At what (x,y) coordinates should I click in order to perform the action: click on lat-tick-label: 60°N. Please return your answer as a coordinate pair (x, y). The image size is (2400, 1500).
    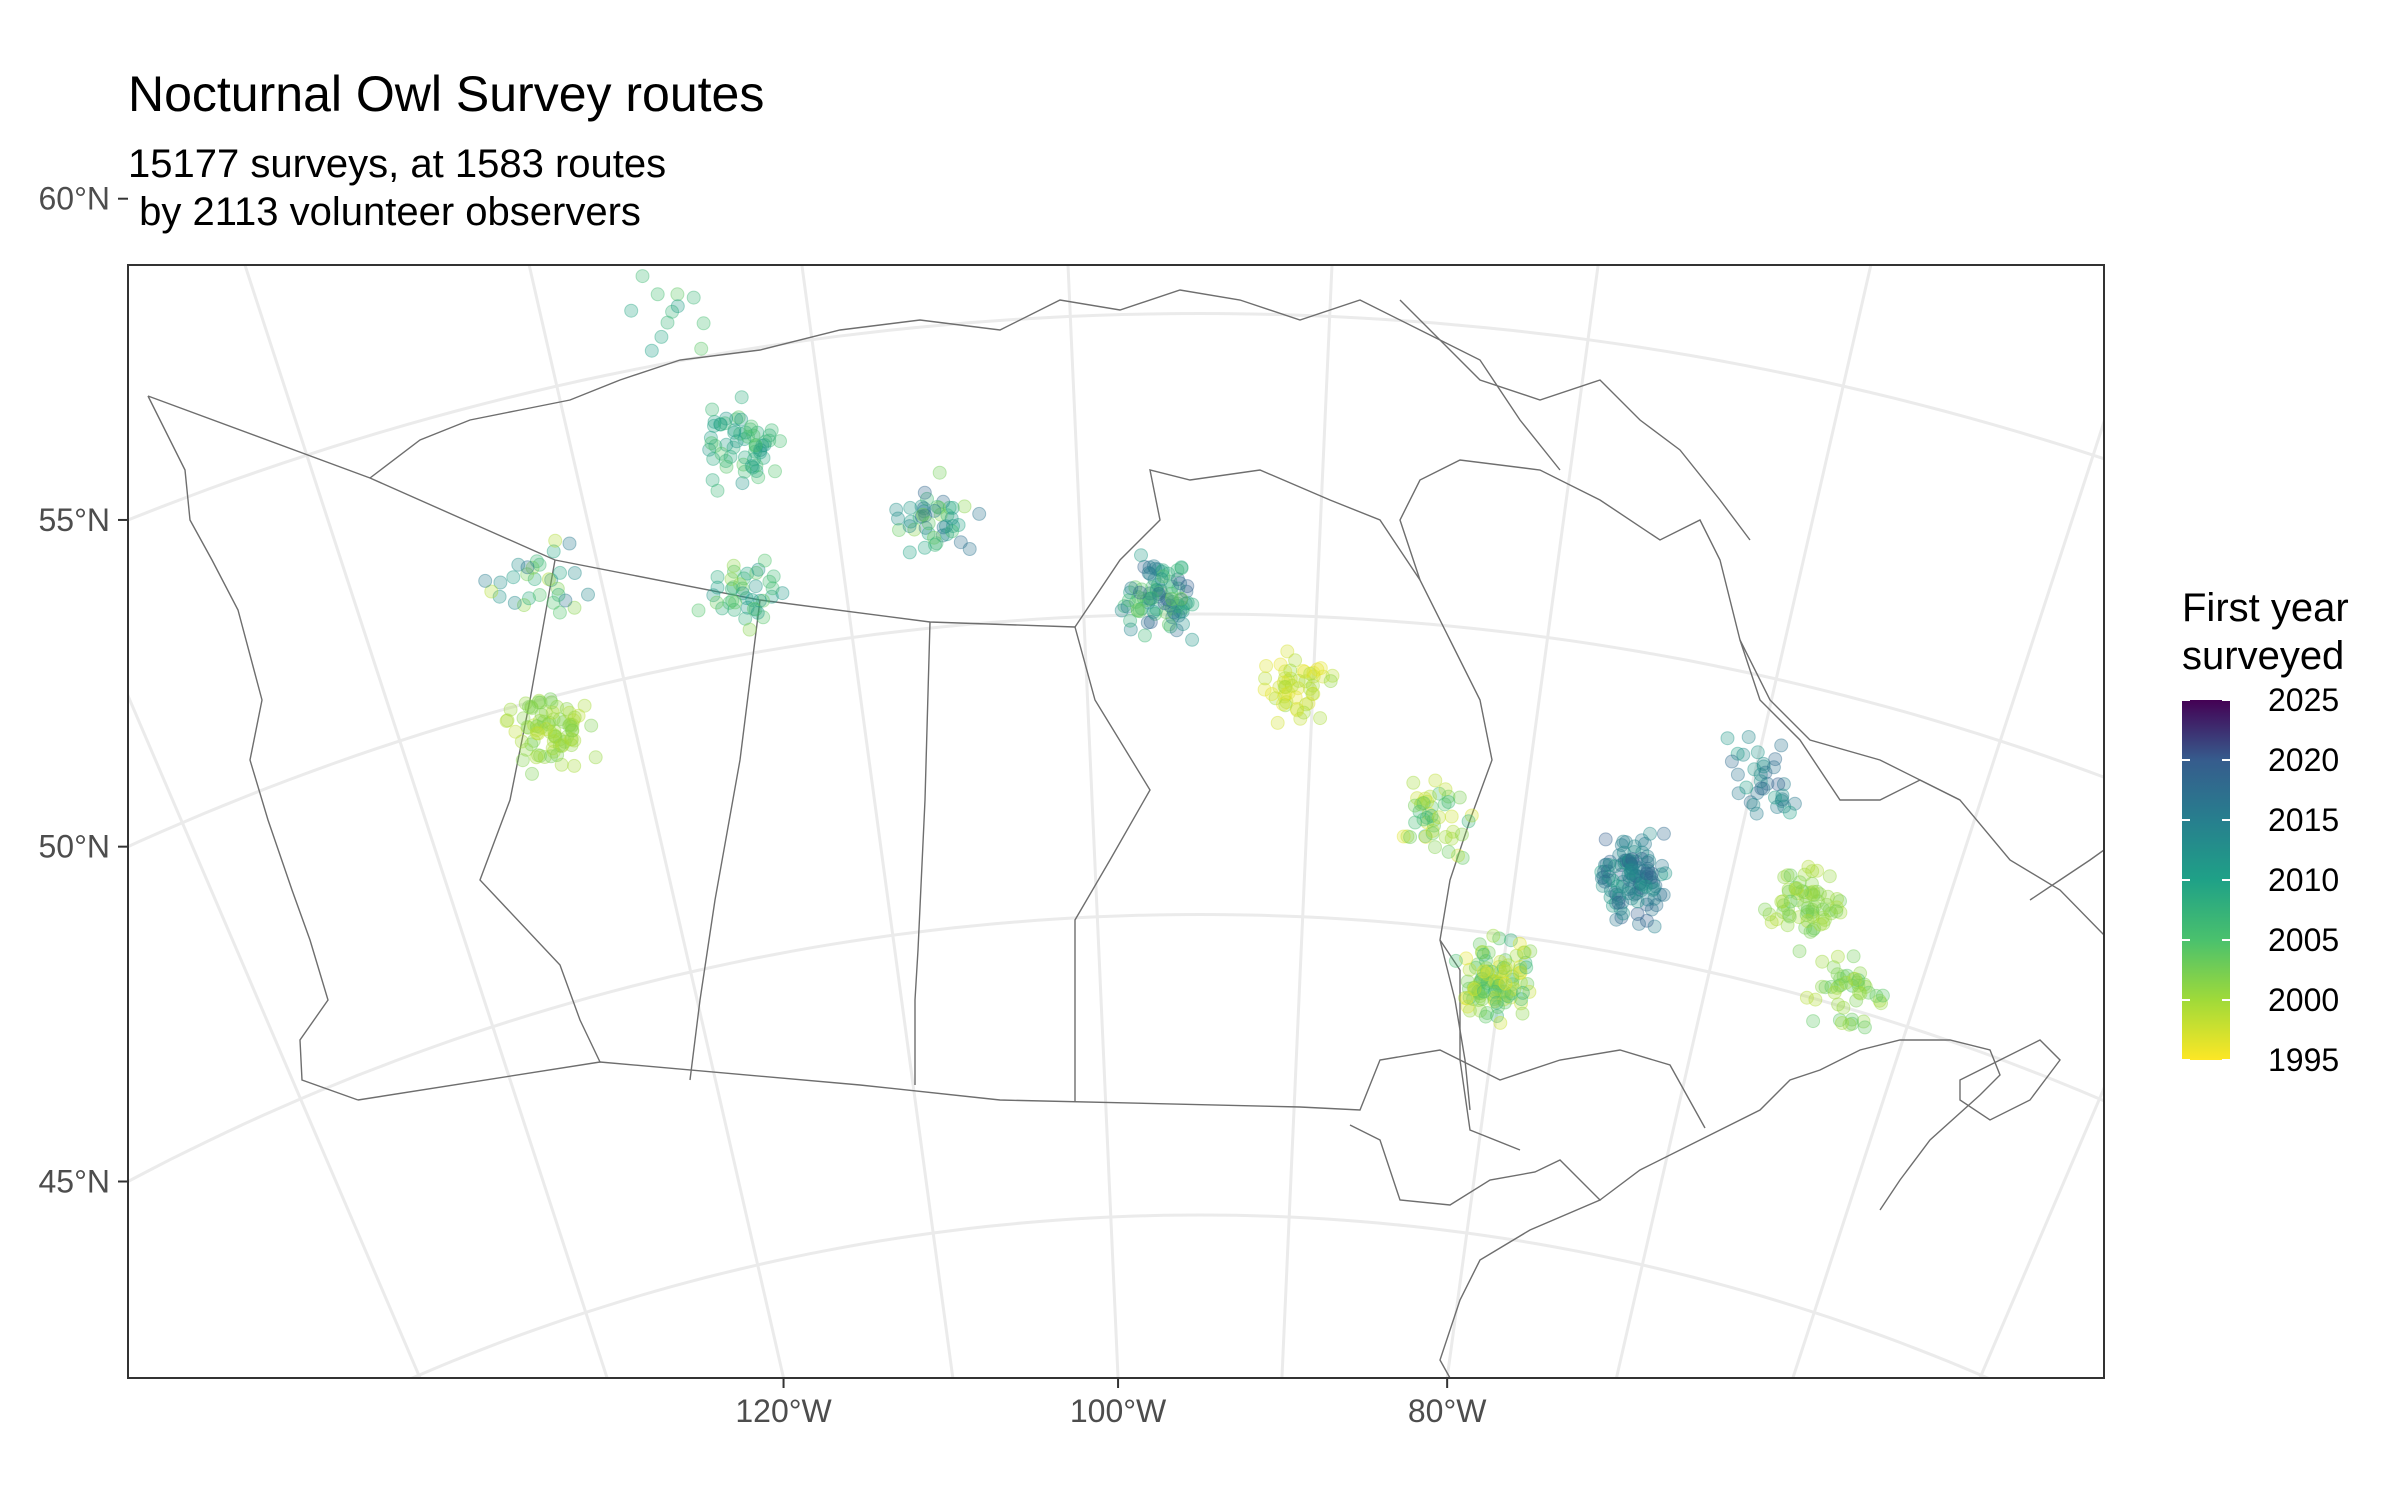
    Looking at the image, I should click on (75, 199).